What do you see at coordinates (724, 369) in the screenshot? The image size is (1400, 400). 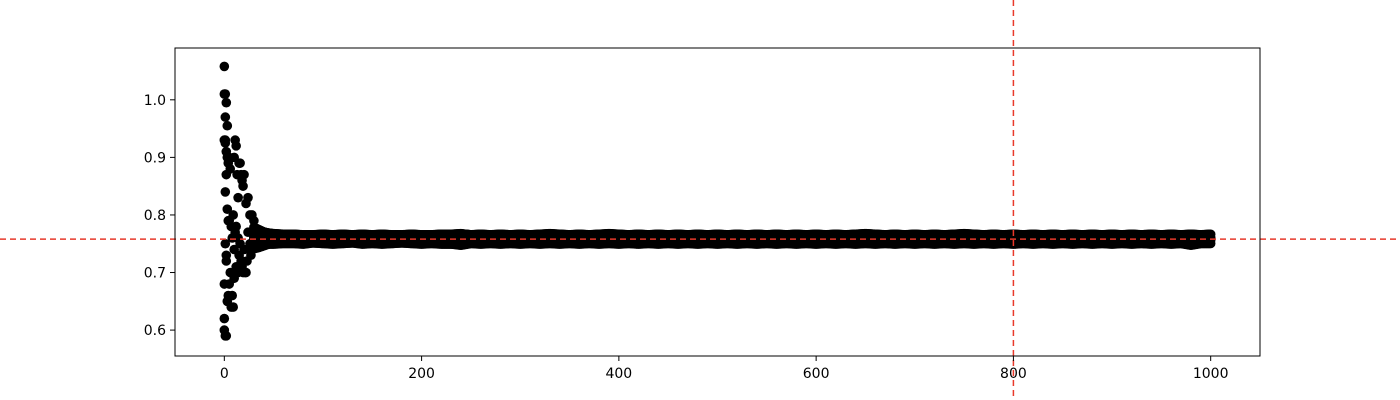 I see `x-axis: 0 200 400 600 800 1000` at bounding box center [724, 369].